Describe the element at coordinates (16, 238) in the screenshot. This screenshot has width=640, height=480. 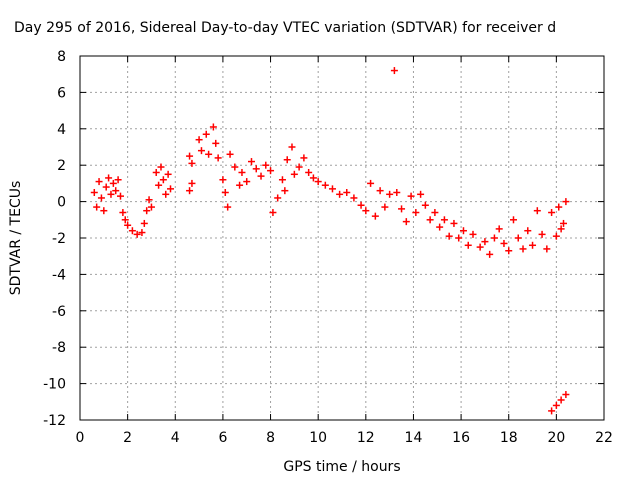
I see `y-axis-label: SDTVAR / TECUs` at that location.